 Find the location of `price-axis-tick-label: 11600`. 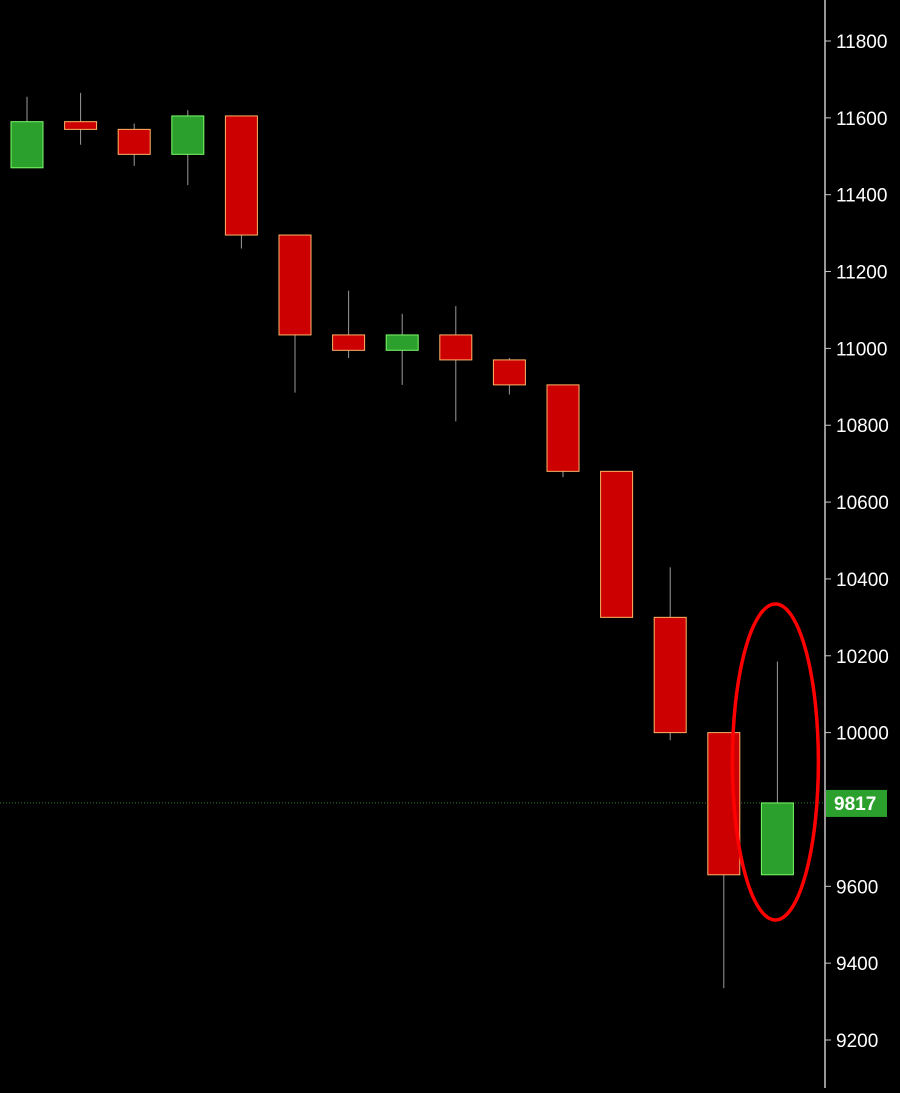

price-axis-tick-label: 11600 is located at coordinates (861, 119).